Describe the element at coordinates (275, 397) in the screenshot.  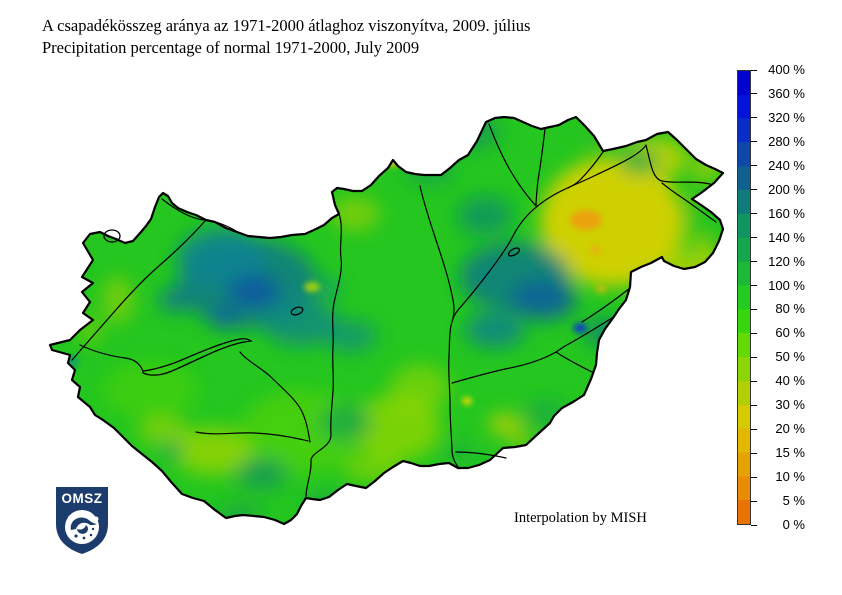
I see `river-sio` at that location.